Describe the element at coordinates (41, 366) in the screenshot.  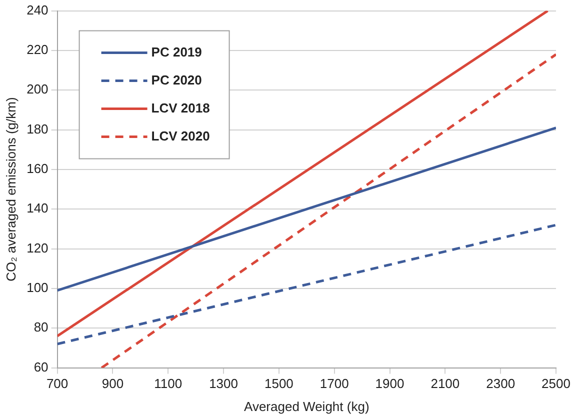
I see `y-tick-label: 60` at that location.